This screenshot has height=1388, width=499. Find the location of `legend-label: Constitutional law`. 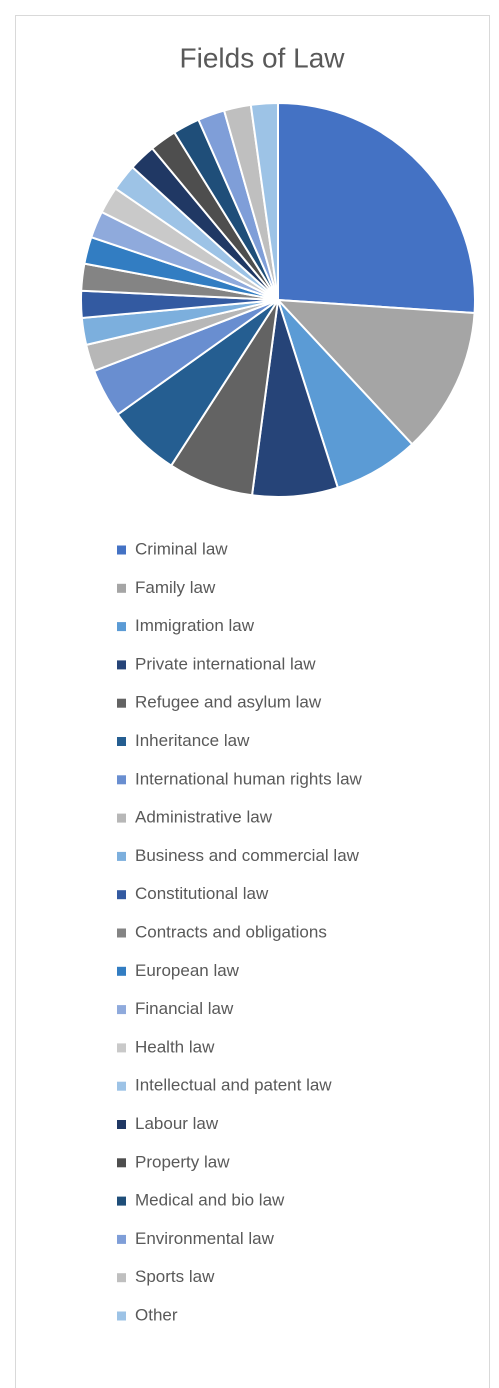

legend-label: Constitutional law is located at coordinates (202, 893).